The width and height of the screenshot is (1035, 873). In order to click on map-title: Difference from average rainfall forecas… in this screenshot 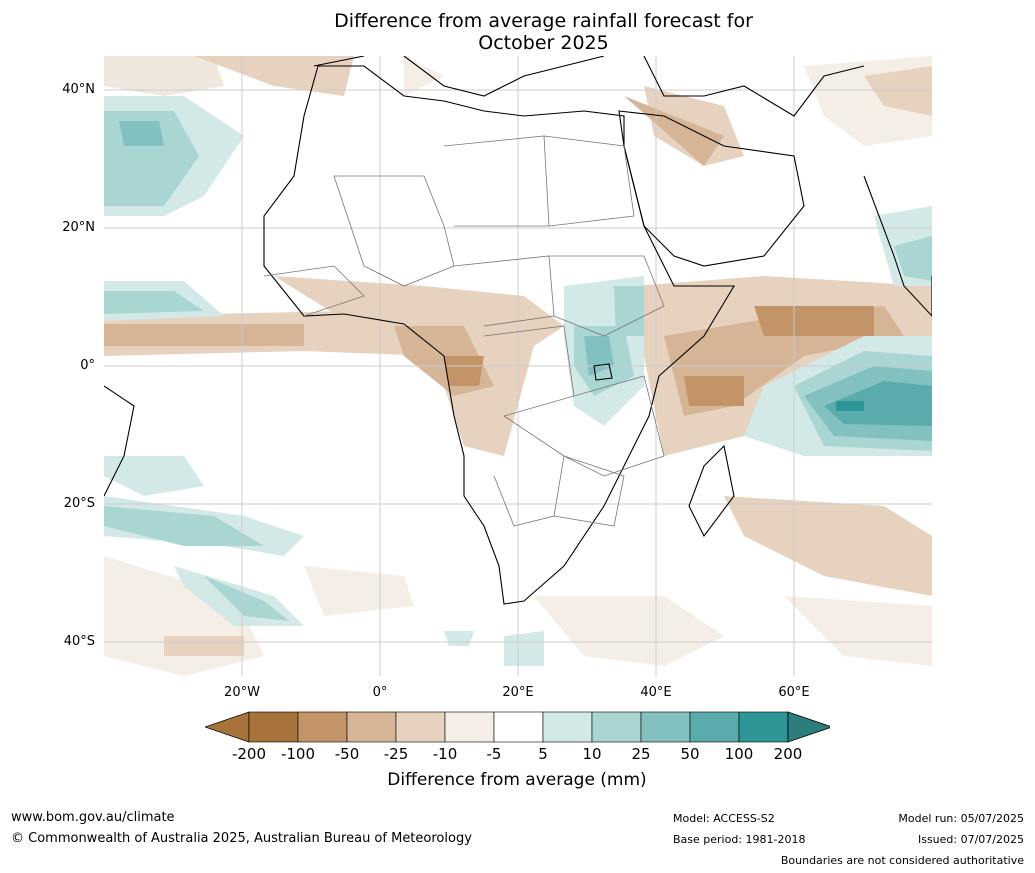, I will do `click(517, 32)`.